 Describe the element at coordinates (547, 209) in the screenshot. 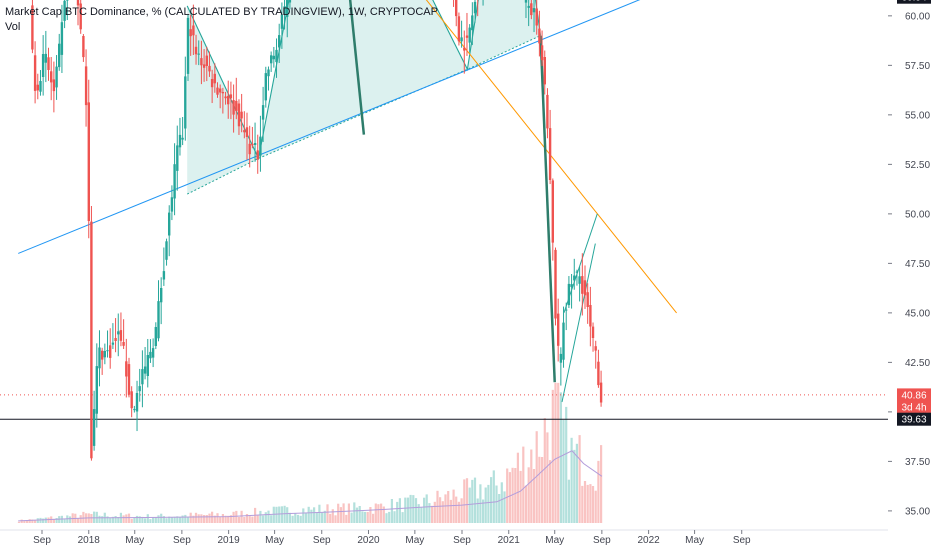

I see `shoulder-drop-projection` at that location.